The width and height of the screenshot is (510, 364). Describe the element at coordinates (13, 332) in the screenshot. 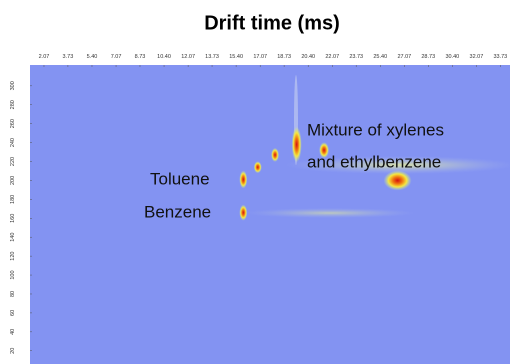

I see `y-tick-label: 40` at that location.